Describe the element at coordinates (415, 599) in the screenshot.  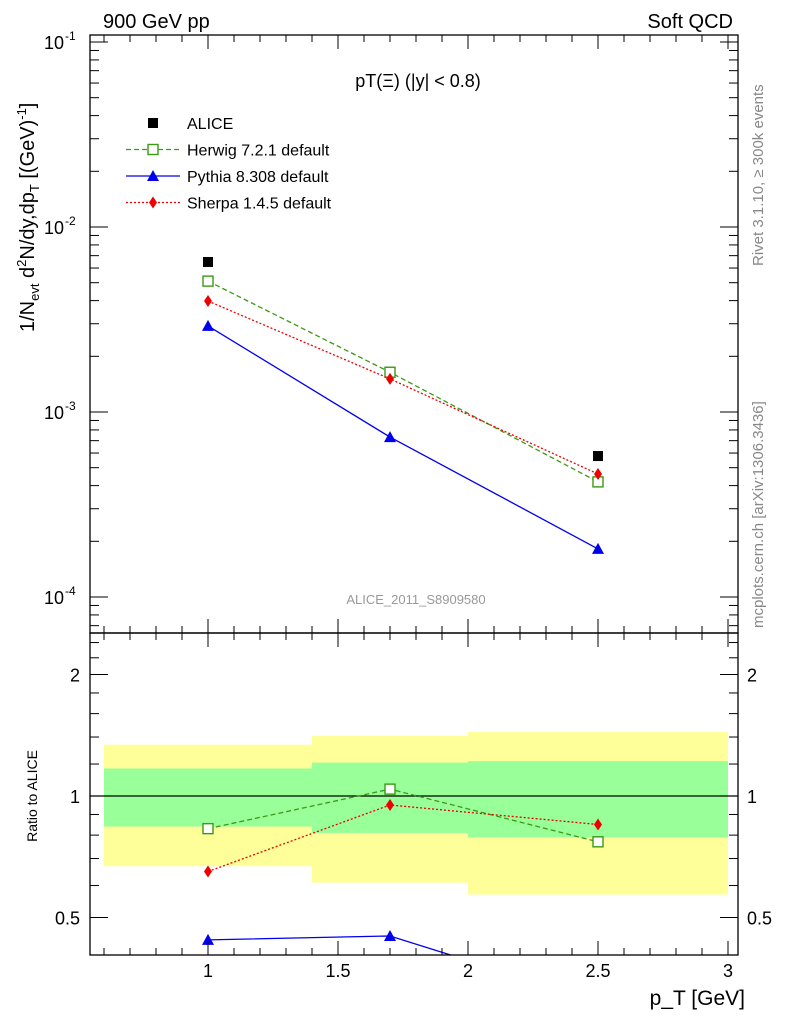
I see `watermark: ALICE_2011_S8909580` at that location.